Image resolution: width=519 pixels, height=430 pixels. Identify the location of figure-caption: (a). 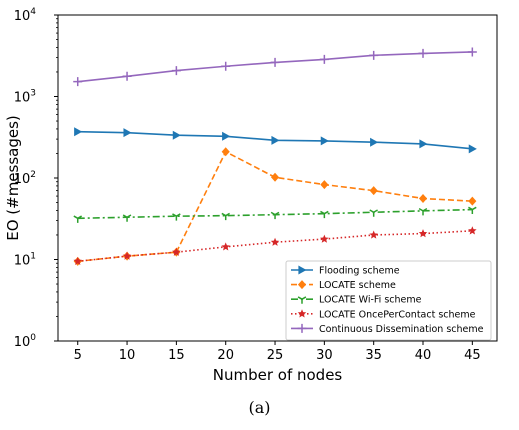
(259, 407).